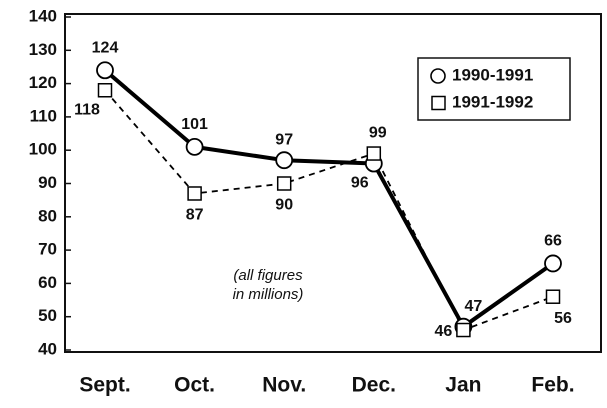 The image size is (607, 408). Describe the element at coordinates (284, 385) in the screenshot. I see `x-tick-label: Nov.` at that location.